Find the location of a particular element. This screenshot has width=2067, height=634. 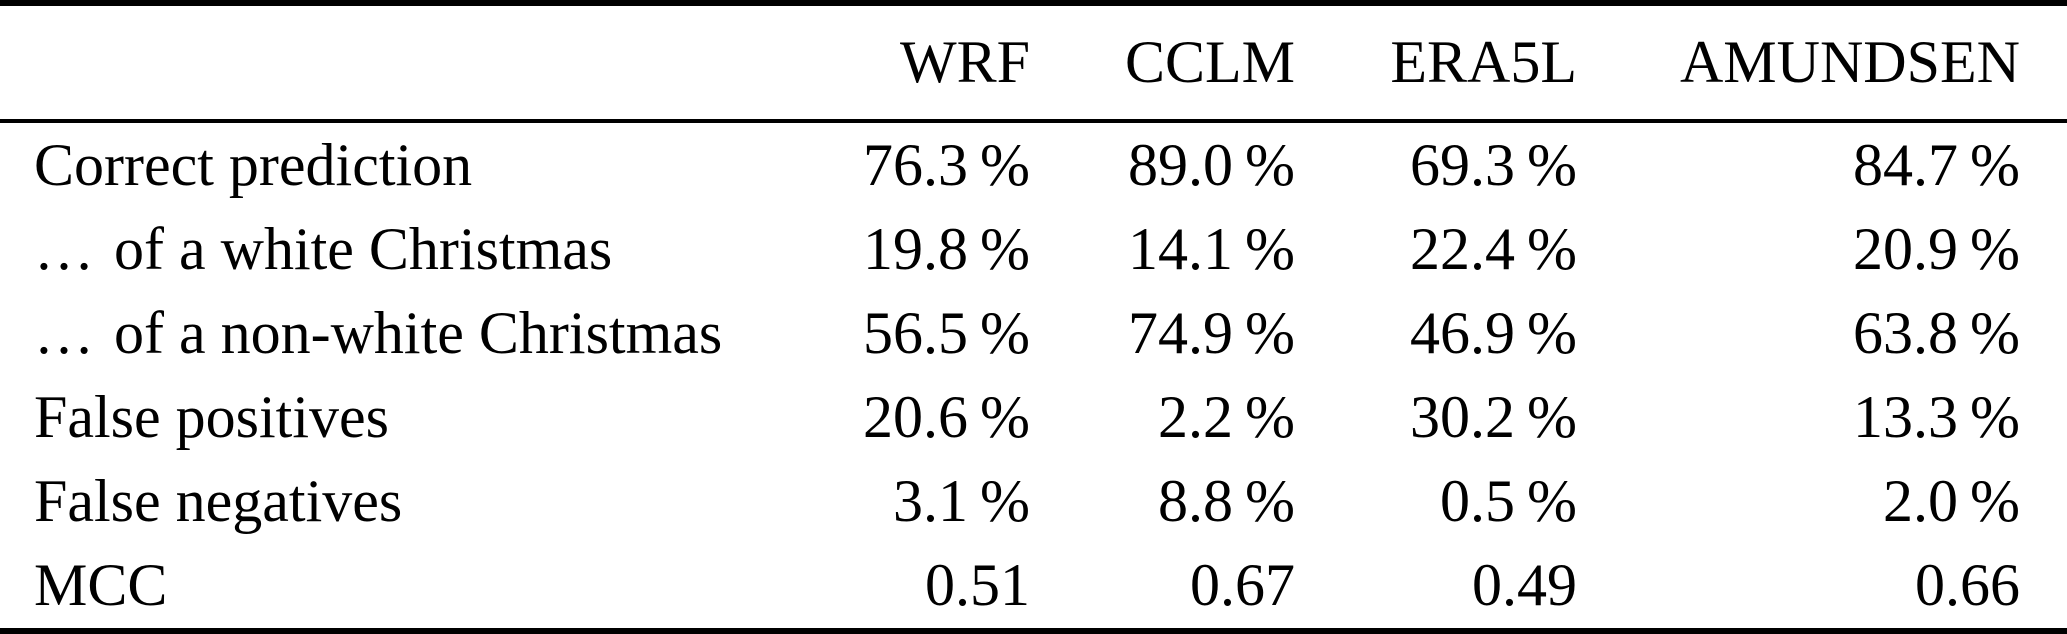

cell-value: 3.1 % is located at coordinates (961, 501).